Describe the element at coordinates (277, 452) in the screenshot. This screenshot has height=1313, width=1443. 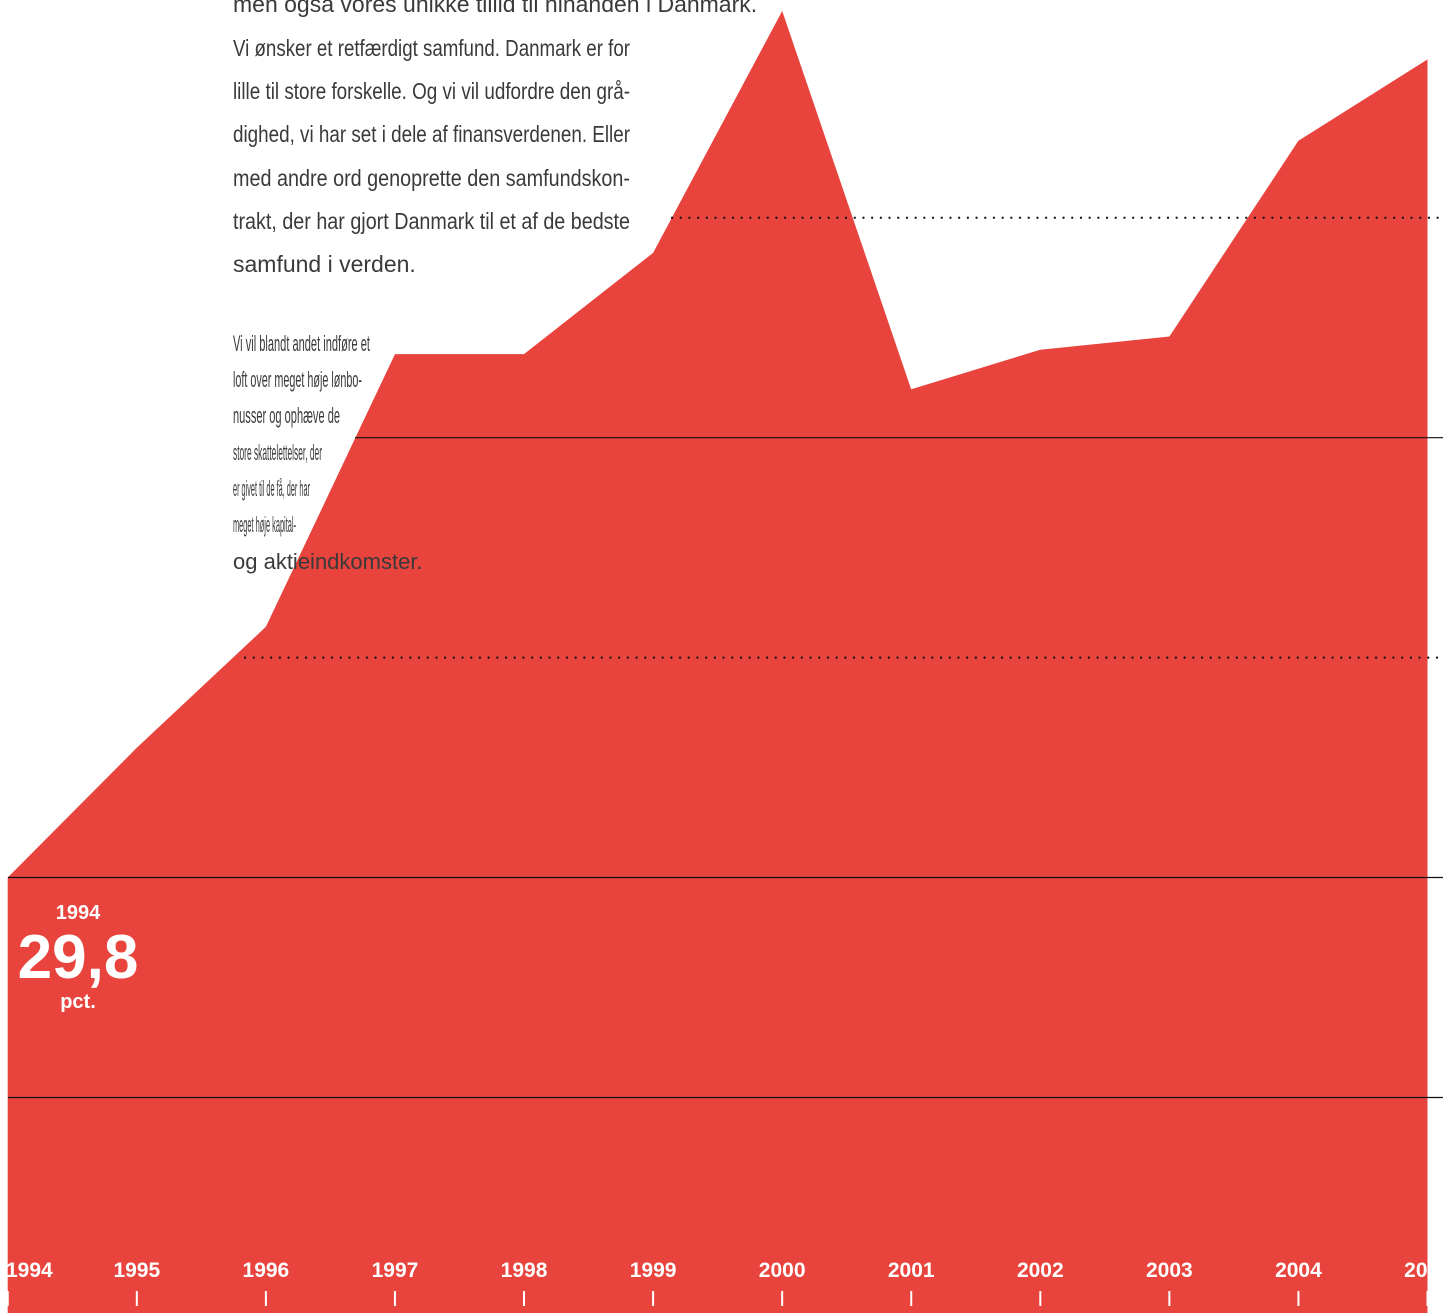
I see `paragraph-line: store skattelettelser, der` at that location.